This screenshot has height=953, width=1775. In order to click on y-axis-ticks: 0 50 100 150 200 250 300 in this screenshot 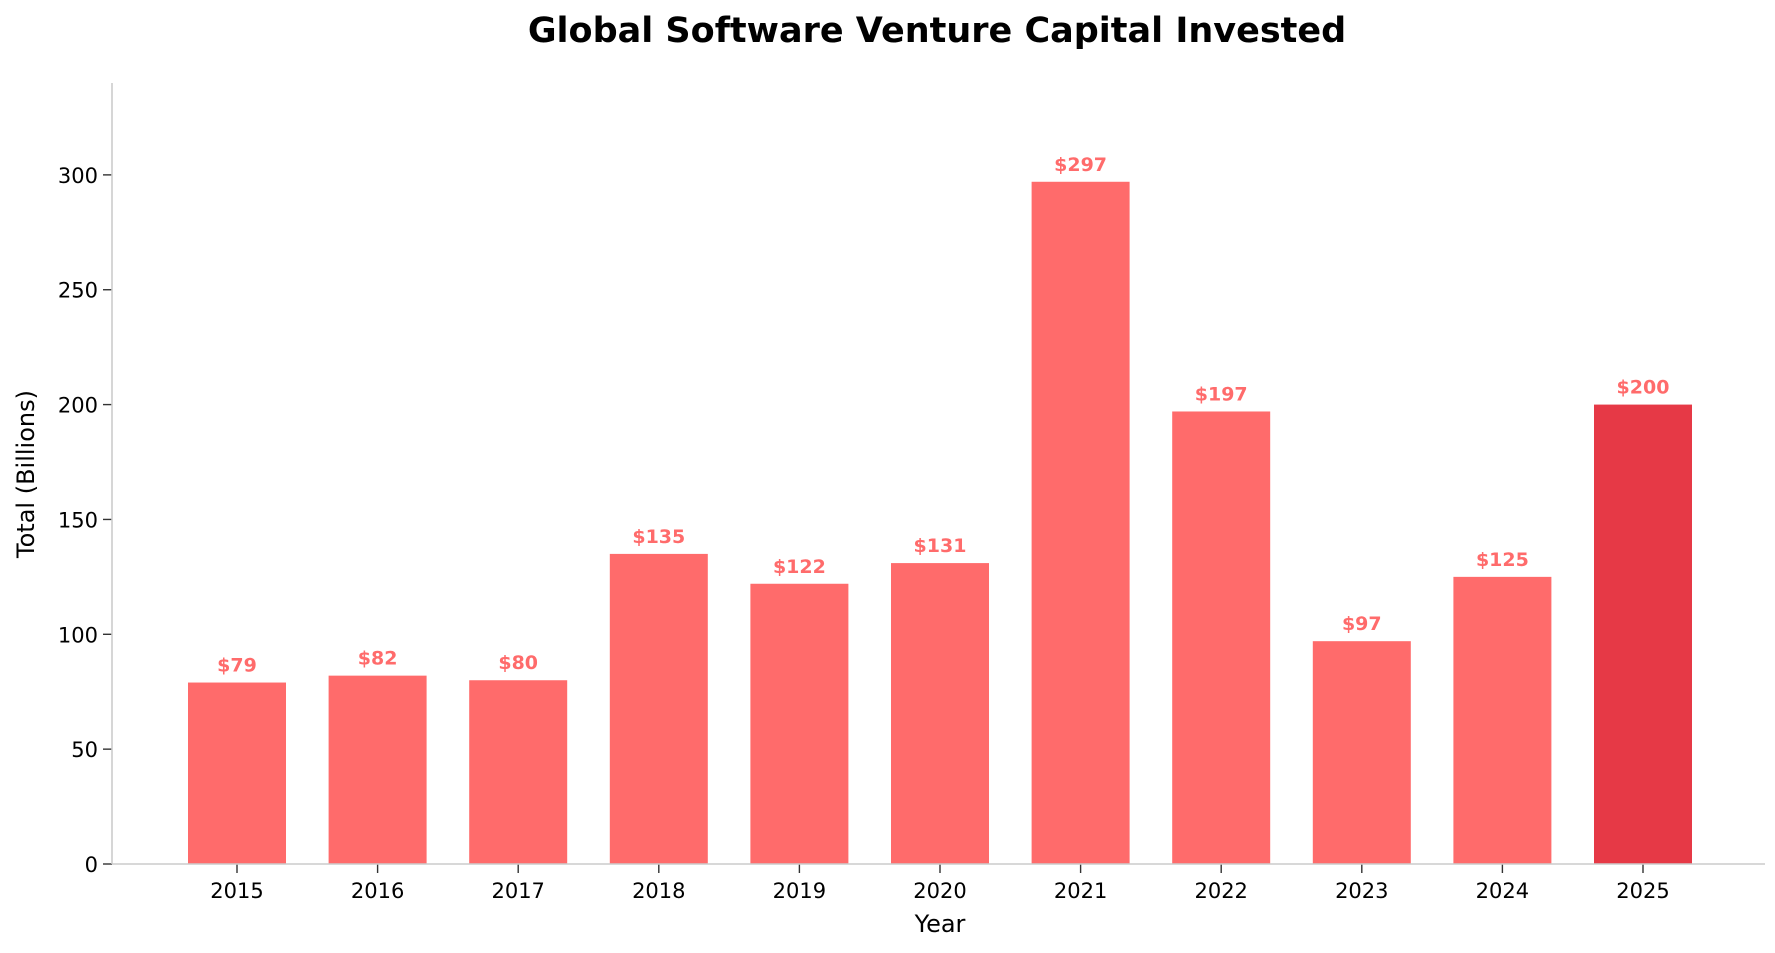, I will do `click(85, 520)`.